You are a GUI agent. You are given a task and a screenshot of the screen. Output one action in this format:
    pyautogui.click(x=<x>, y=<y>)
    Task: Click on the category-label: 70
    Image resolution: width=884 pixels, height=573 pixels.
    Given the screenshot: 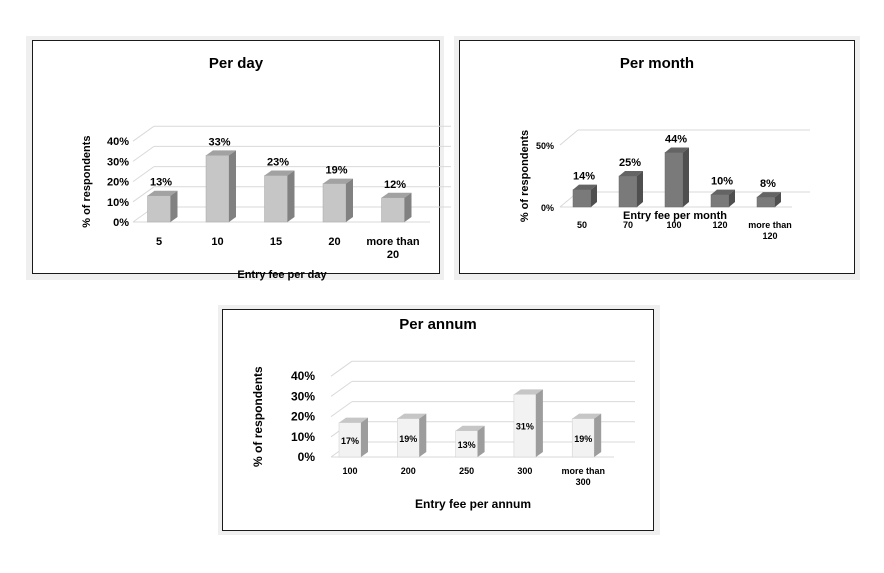 What is the action you would take?
    pyautogui.click(x=628, y=225)
    